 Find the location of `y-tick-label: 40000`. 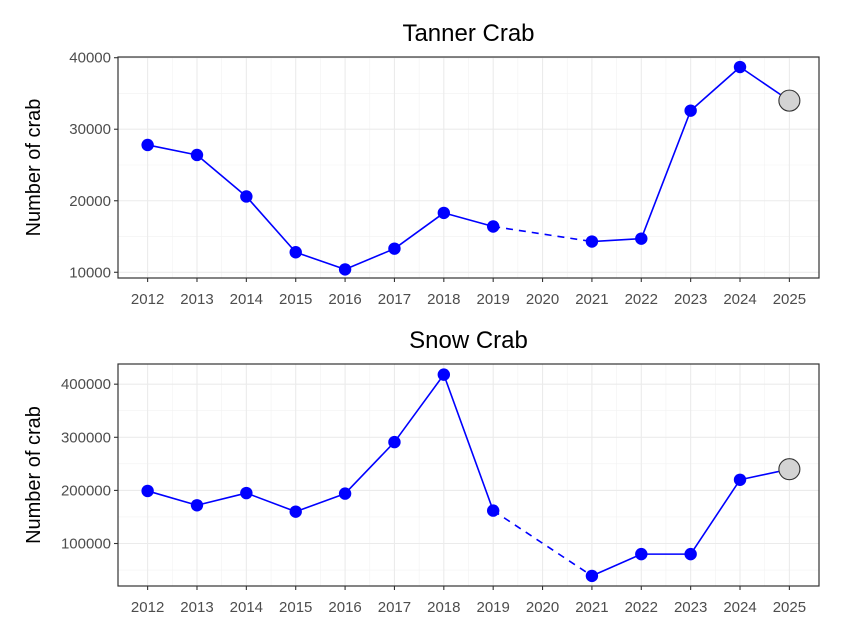

y-tick-label: 40000 is located at coordinates (90, 58).